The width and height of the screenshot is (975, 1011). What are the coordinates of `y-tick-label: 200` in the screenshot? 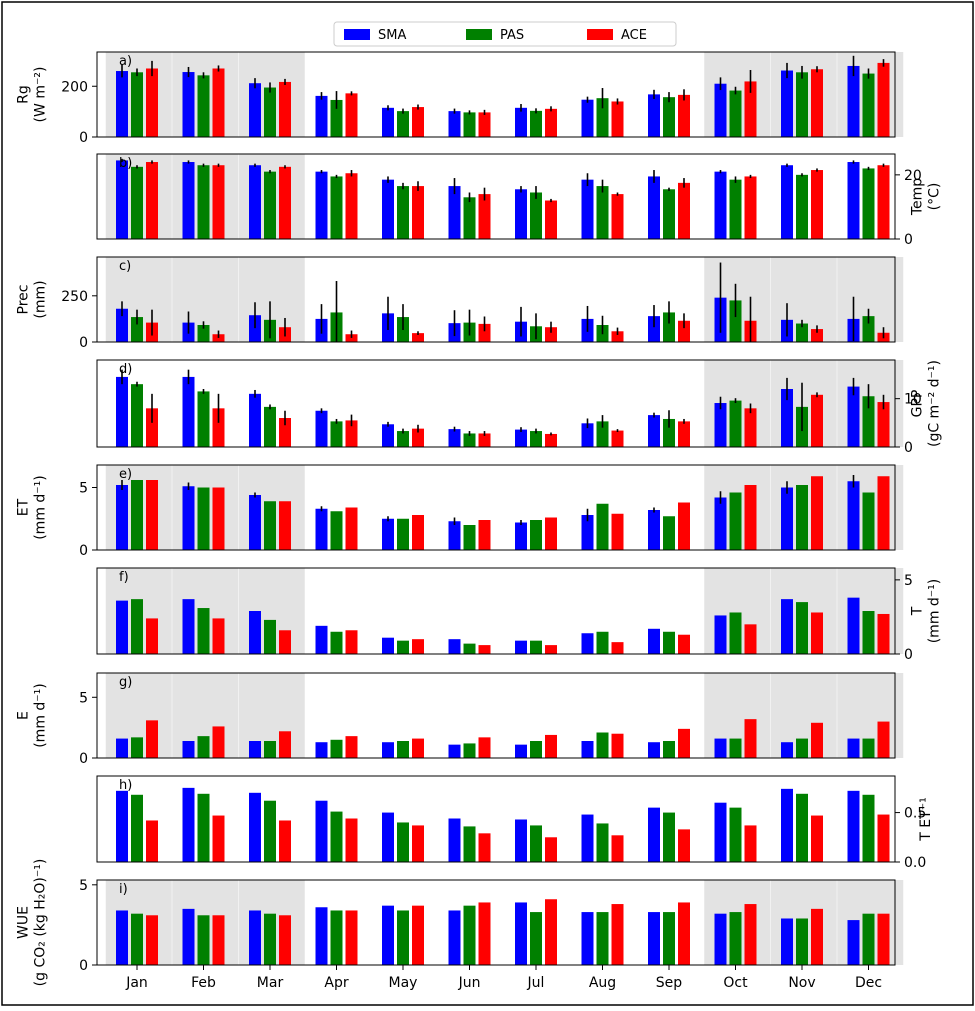 It's located at (74, 87).